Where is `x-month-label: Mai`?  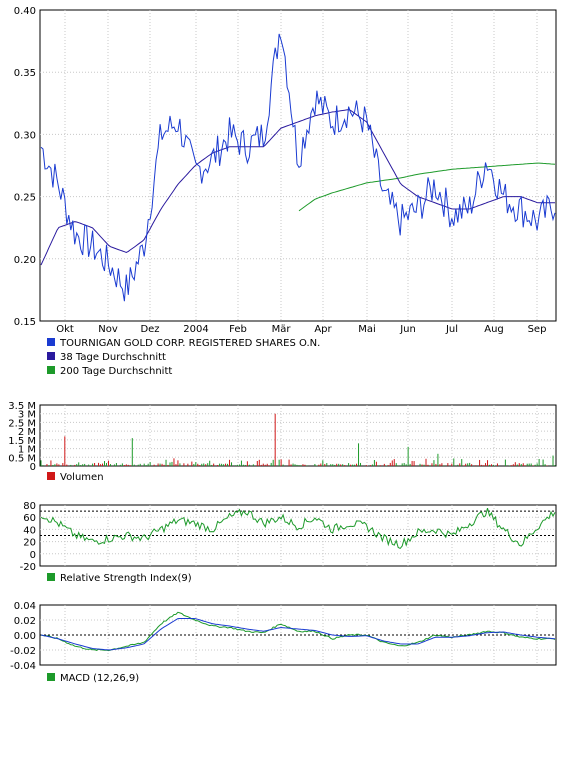
x-month-label: Mai is located at coordinates (367, 329).